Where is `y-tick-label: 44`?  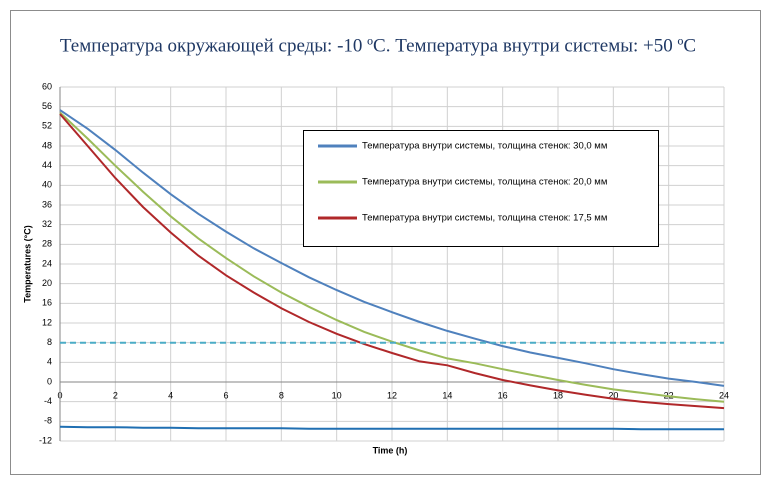
y-tick-label: 44 is located at coordinates (47, 165).